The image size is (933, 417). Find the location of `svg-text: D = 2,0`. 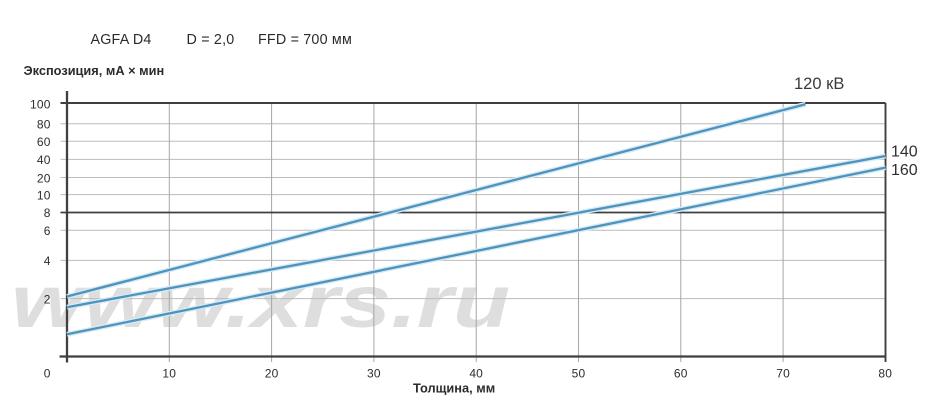

svg-text: D = 2,0 is located at coordinates (211, 40).